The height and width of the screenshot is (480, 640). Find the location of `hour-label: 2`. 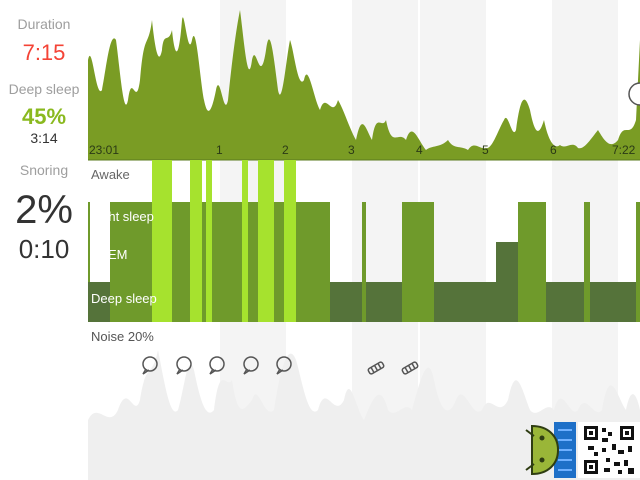

hour-label: 2 is located at coordinates (285, 150).